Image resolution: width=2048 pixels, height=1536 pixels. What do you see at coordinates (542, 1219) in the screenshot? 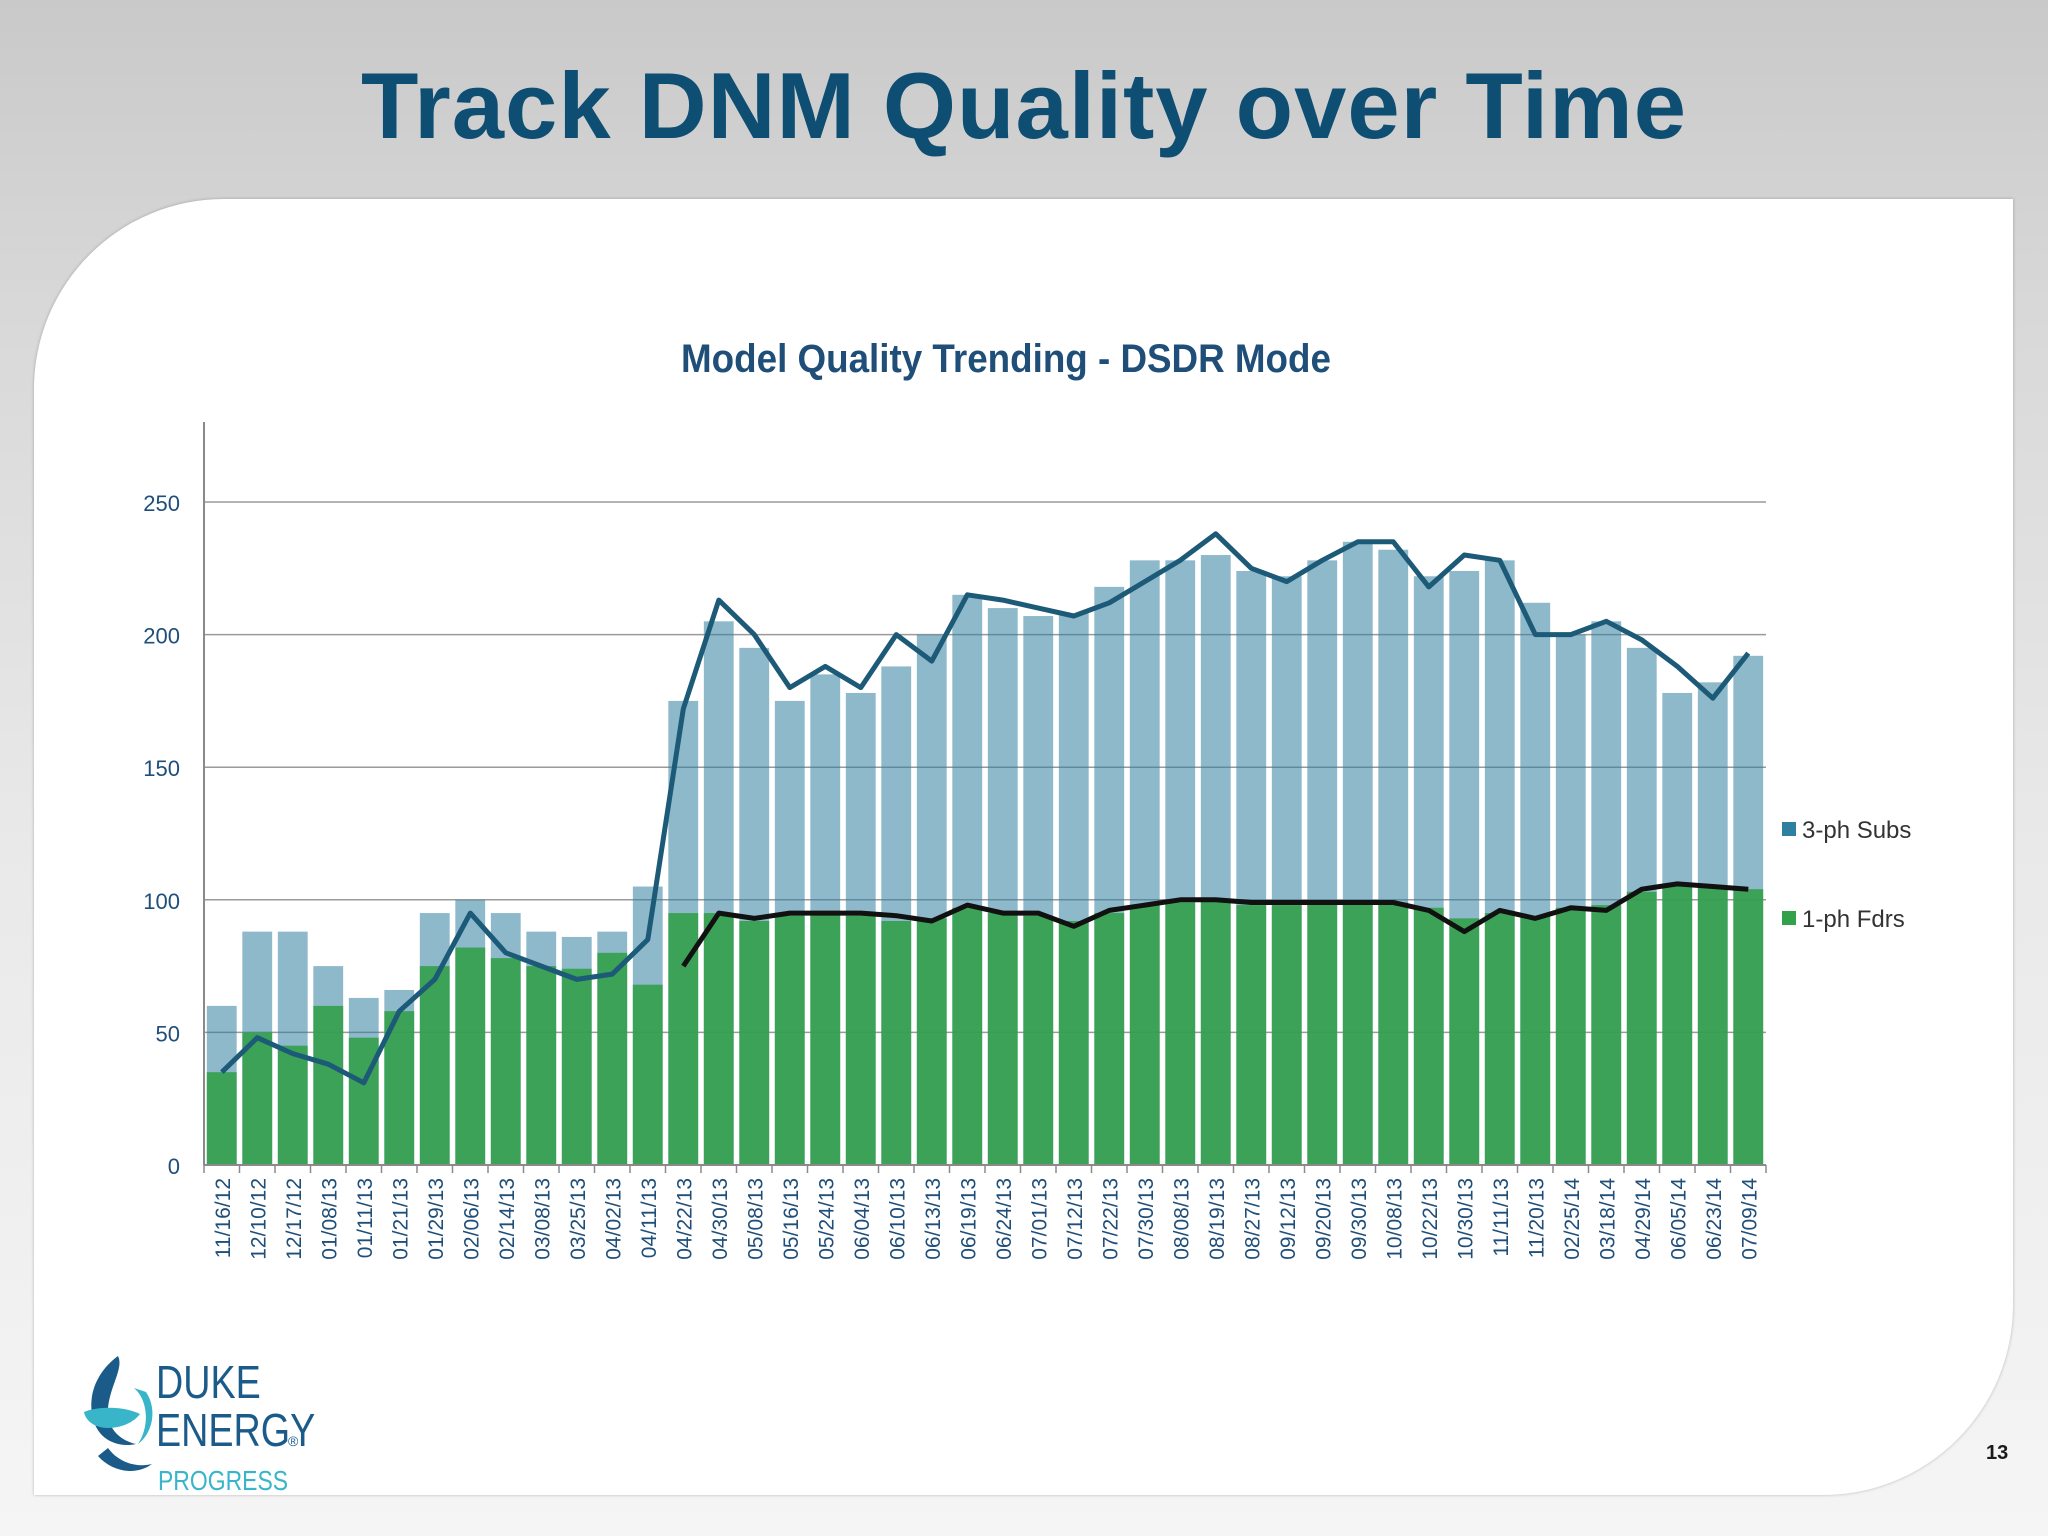
I see `x-tick-label: 03/08/13` at bounding box center [542, 1219].